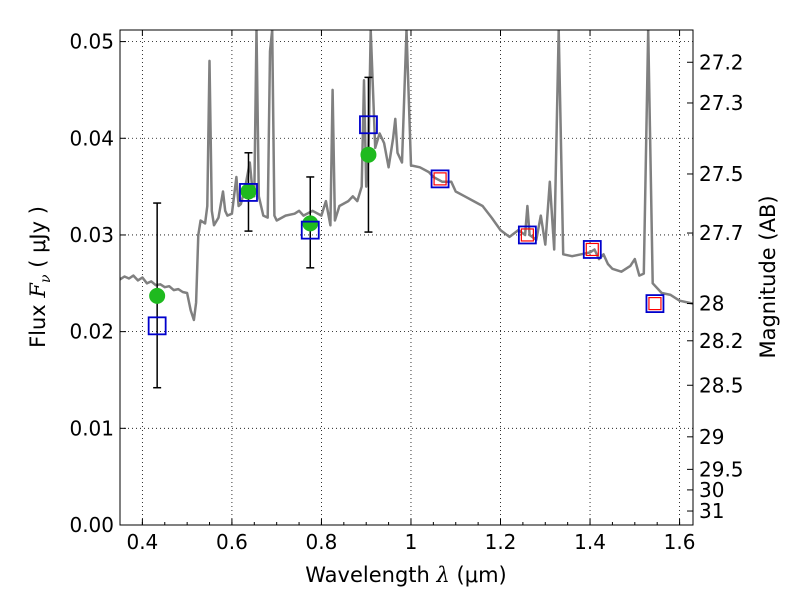 The height and width of the screenshot is (604, 800). Describe the element at coordinates (590, 542) in the screenshot. I see `x-tick-label: 1.4` at that location.